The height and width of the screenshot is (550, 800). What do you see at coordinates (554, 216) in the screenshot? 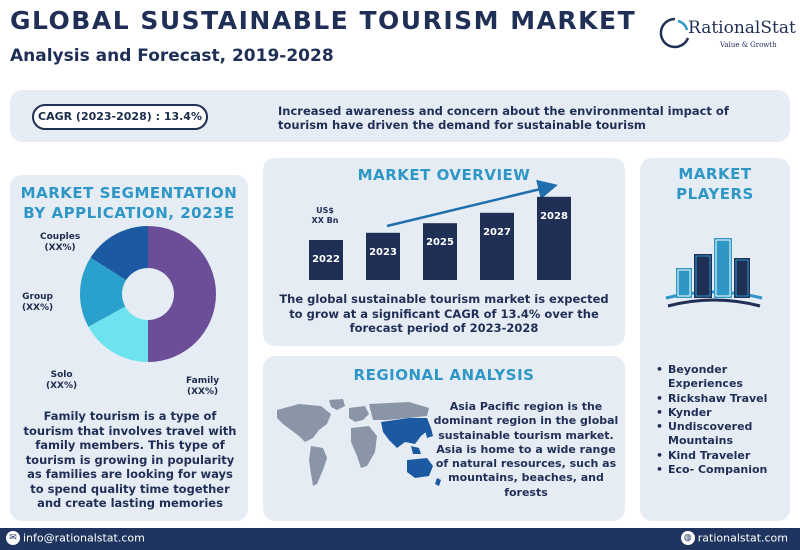
I see `bar-label-2028: 2028` at bounding box center [554, 216].